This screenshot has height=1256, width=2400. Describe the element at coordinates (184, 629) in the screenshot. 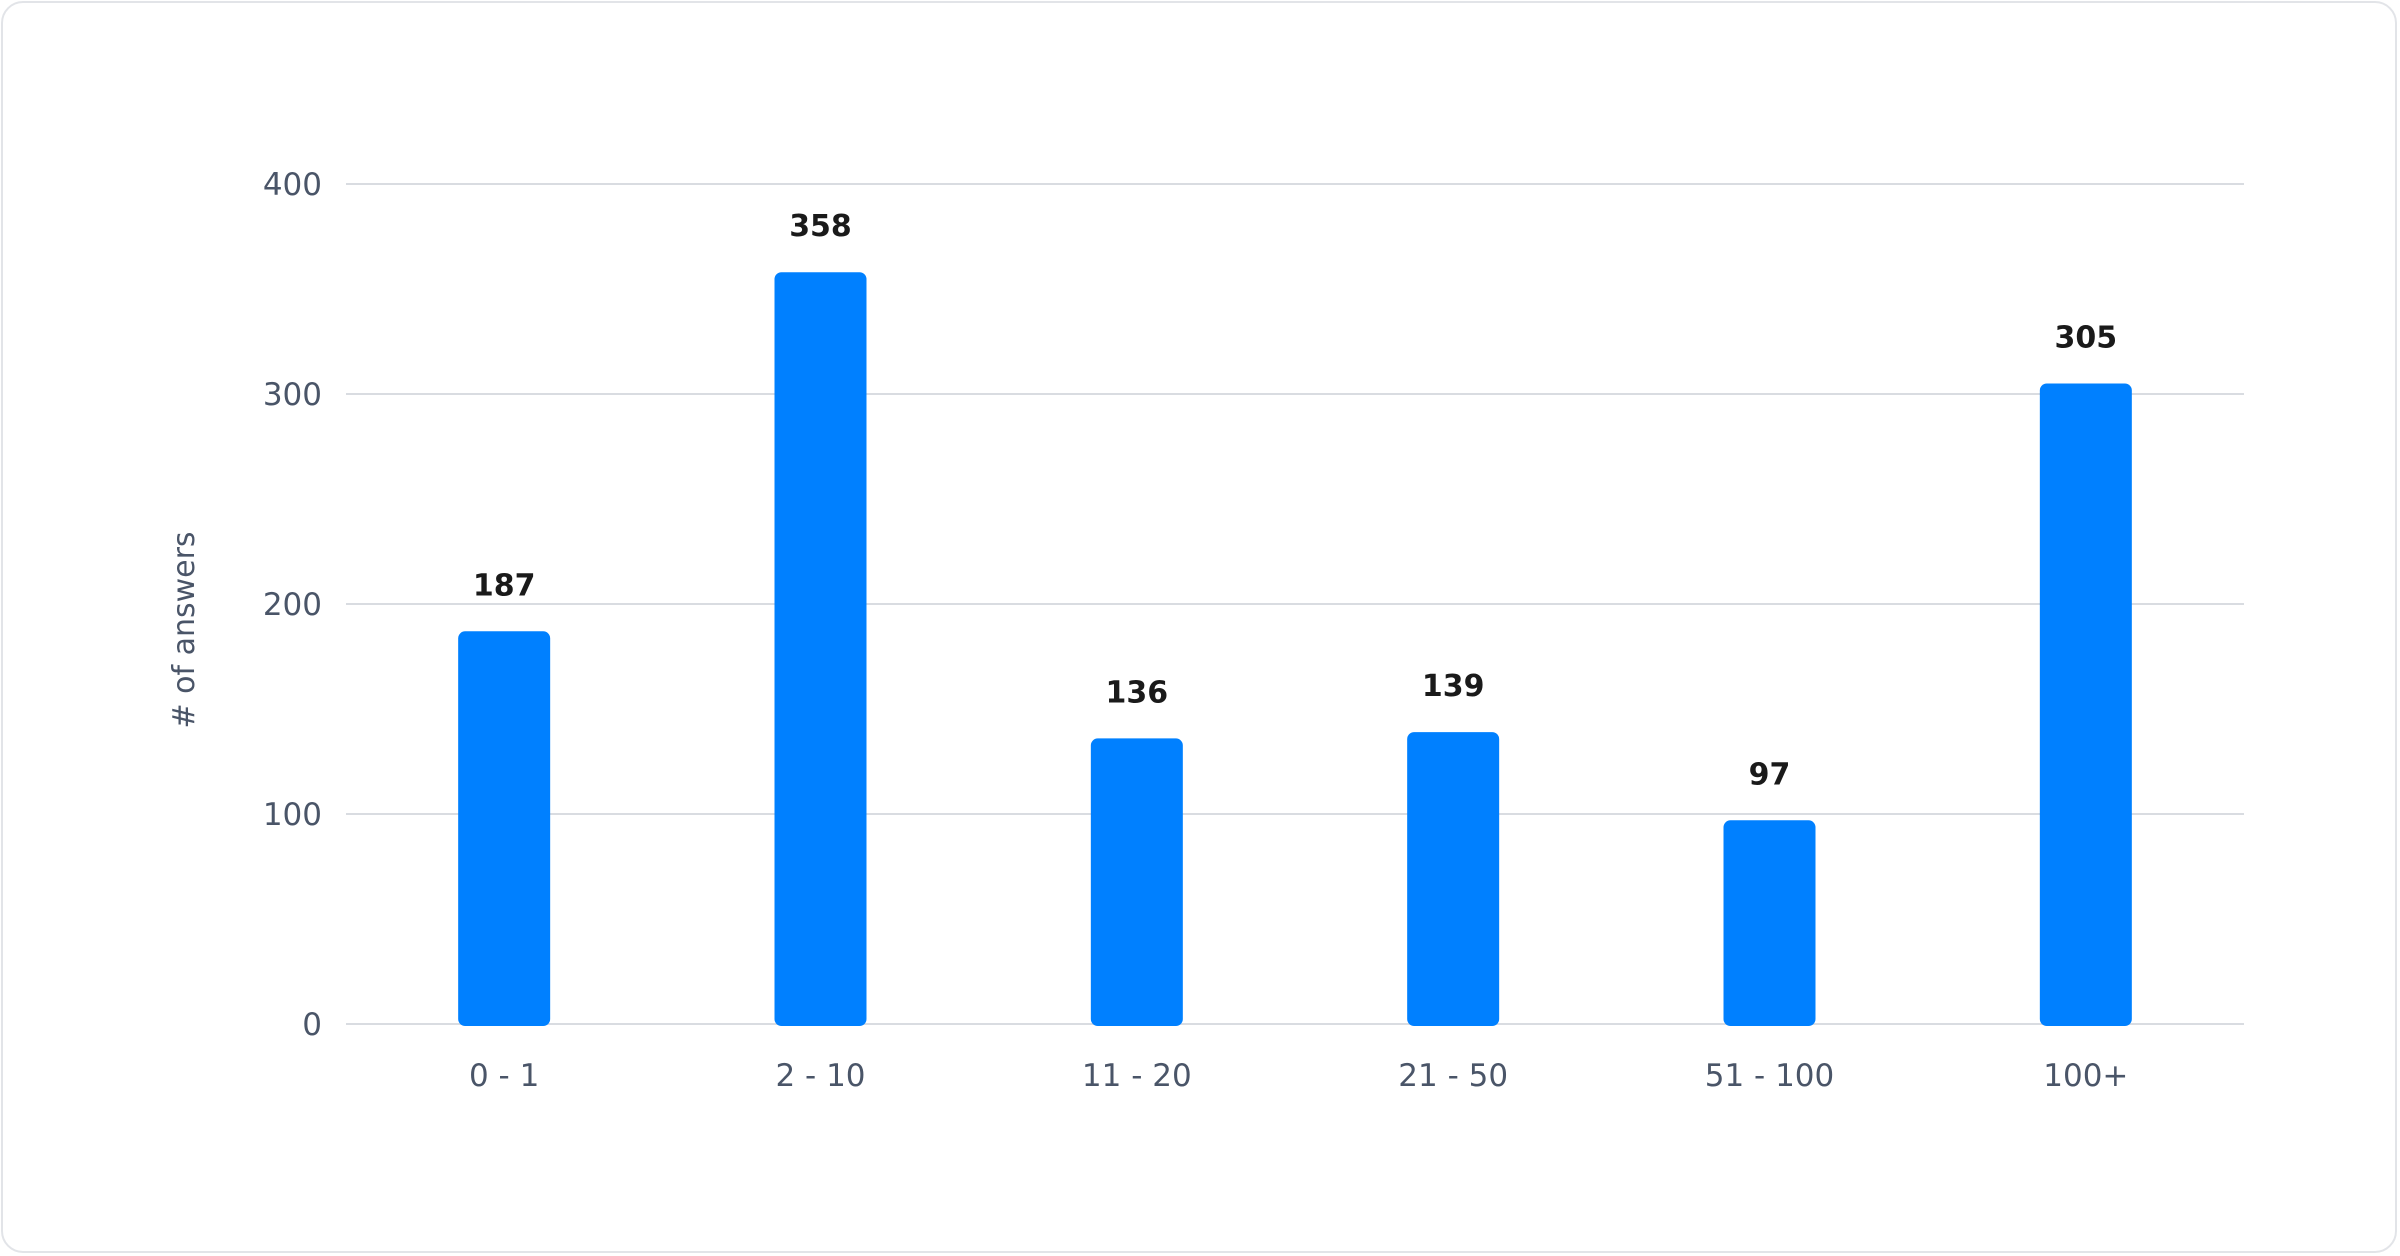

I see `y-axis-label: # of answers` at that location.